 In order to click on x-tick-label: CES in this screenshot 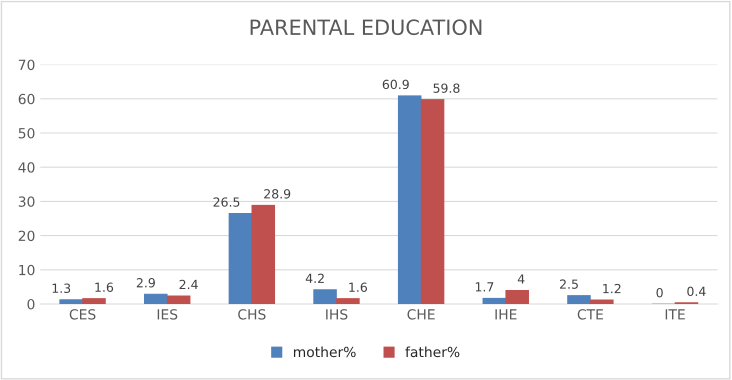, I will do `click(83, 314)`.